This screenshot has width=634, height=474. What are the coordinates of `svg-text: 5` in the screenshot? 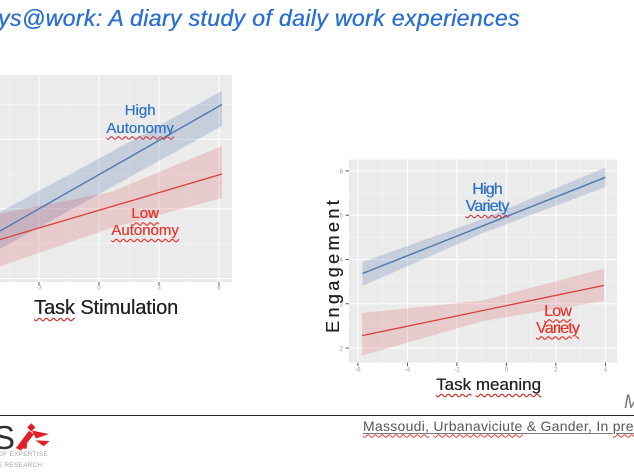 It's located at (342, 217).